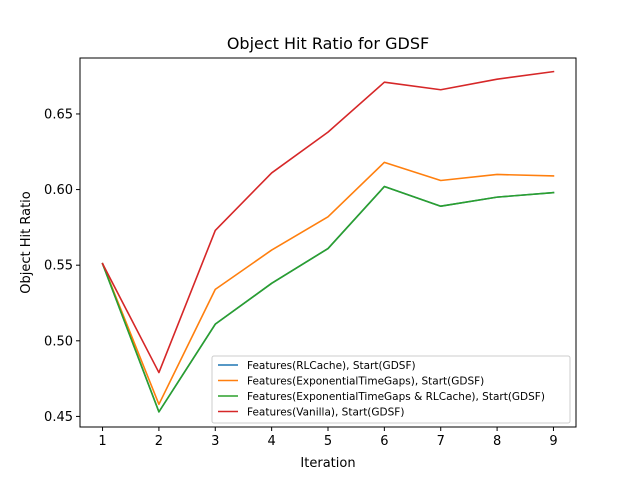 This screenshot has height=480, width=640. What do you see at coordinates (328, 441) in the screenshot?
I see `x-tick-label: 5` at bounding box center [328, 441].